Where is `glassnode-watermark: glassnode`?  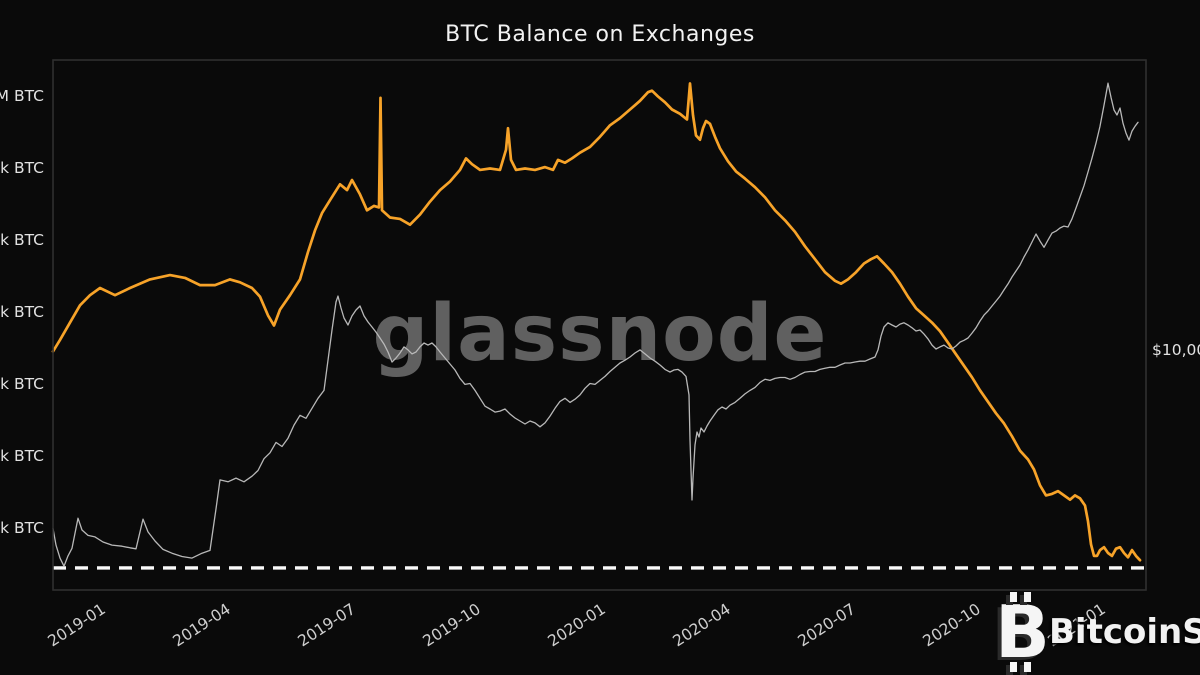 glassnode-watermark: glassnode is located at coordinates (600, 334).